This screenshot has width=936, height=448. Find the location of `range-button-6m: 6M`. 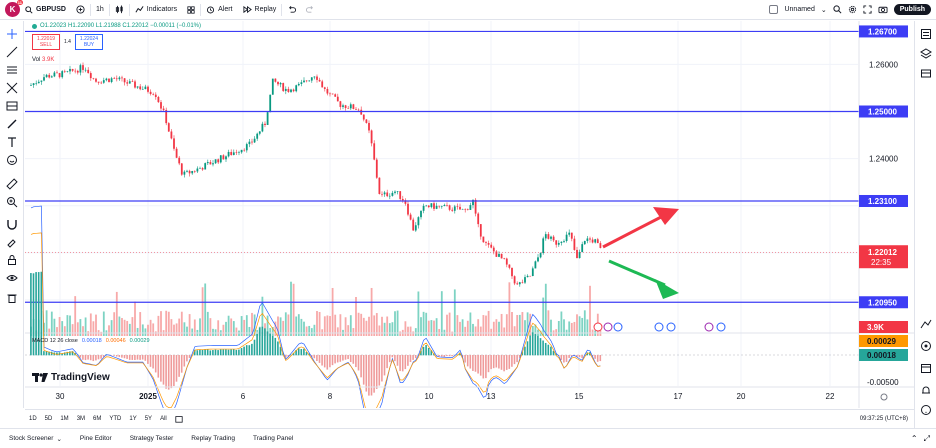

range-button-6m: 6M is located at coordinates (97, 418).